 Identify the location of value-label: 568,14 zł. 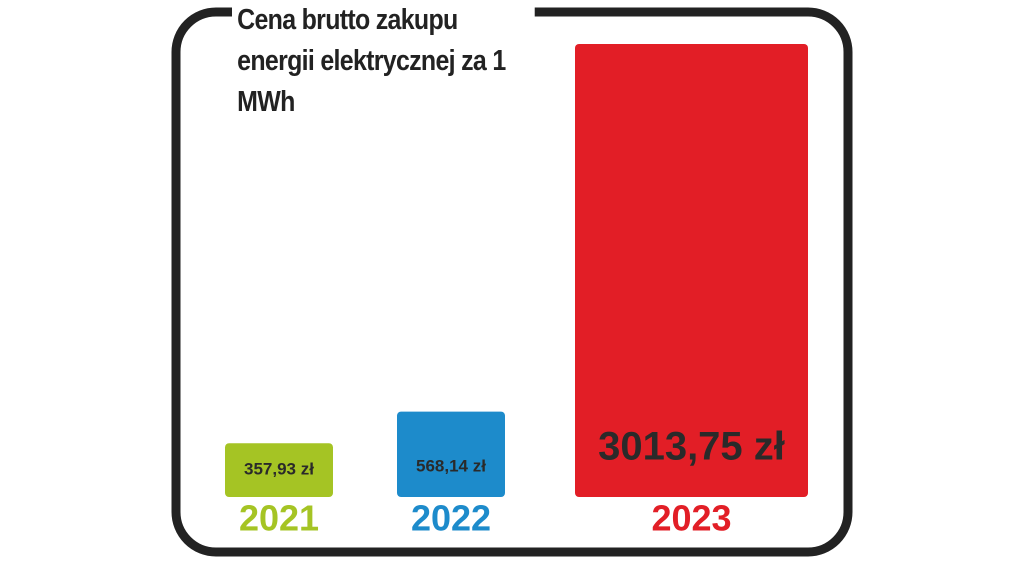
(451, 465).